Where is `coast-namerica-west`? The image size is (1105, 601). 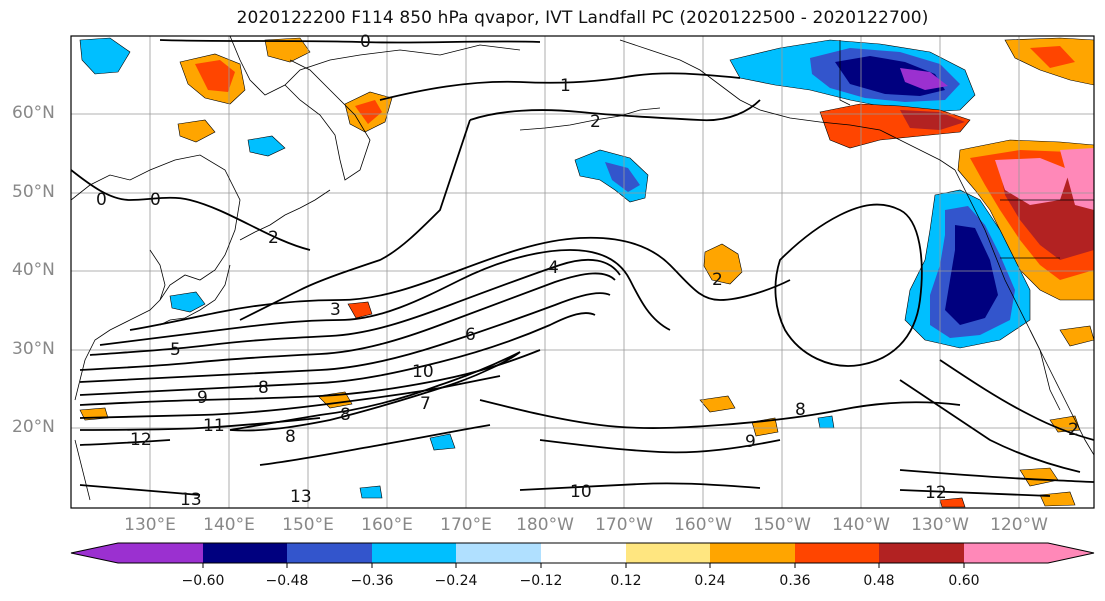 coast-namerica-west is located at coordinates (1024, 312).